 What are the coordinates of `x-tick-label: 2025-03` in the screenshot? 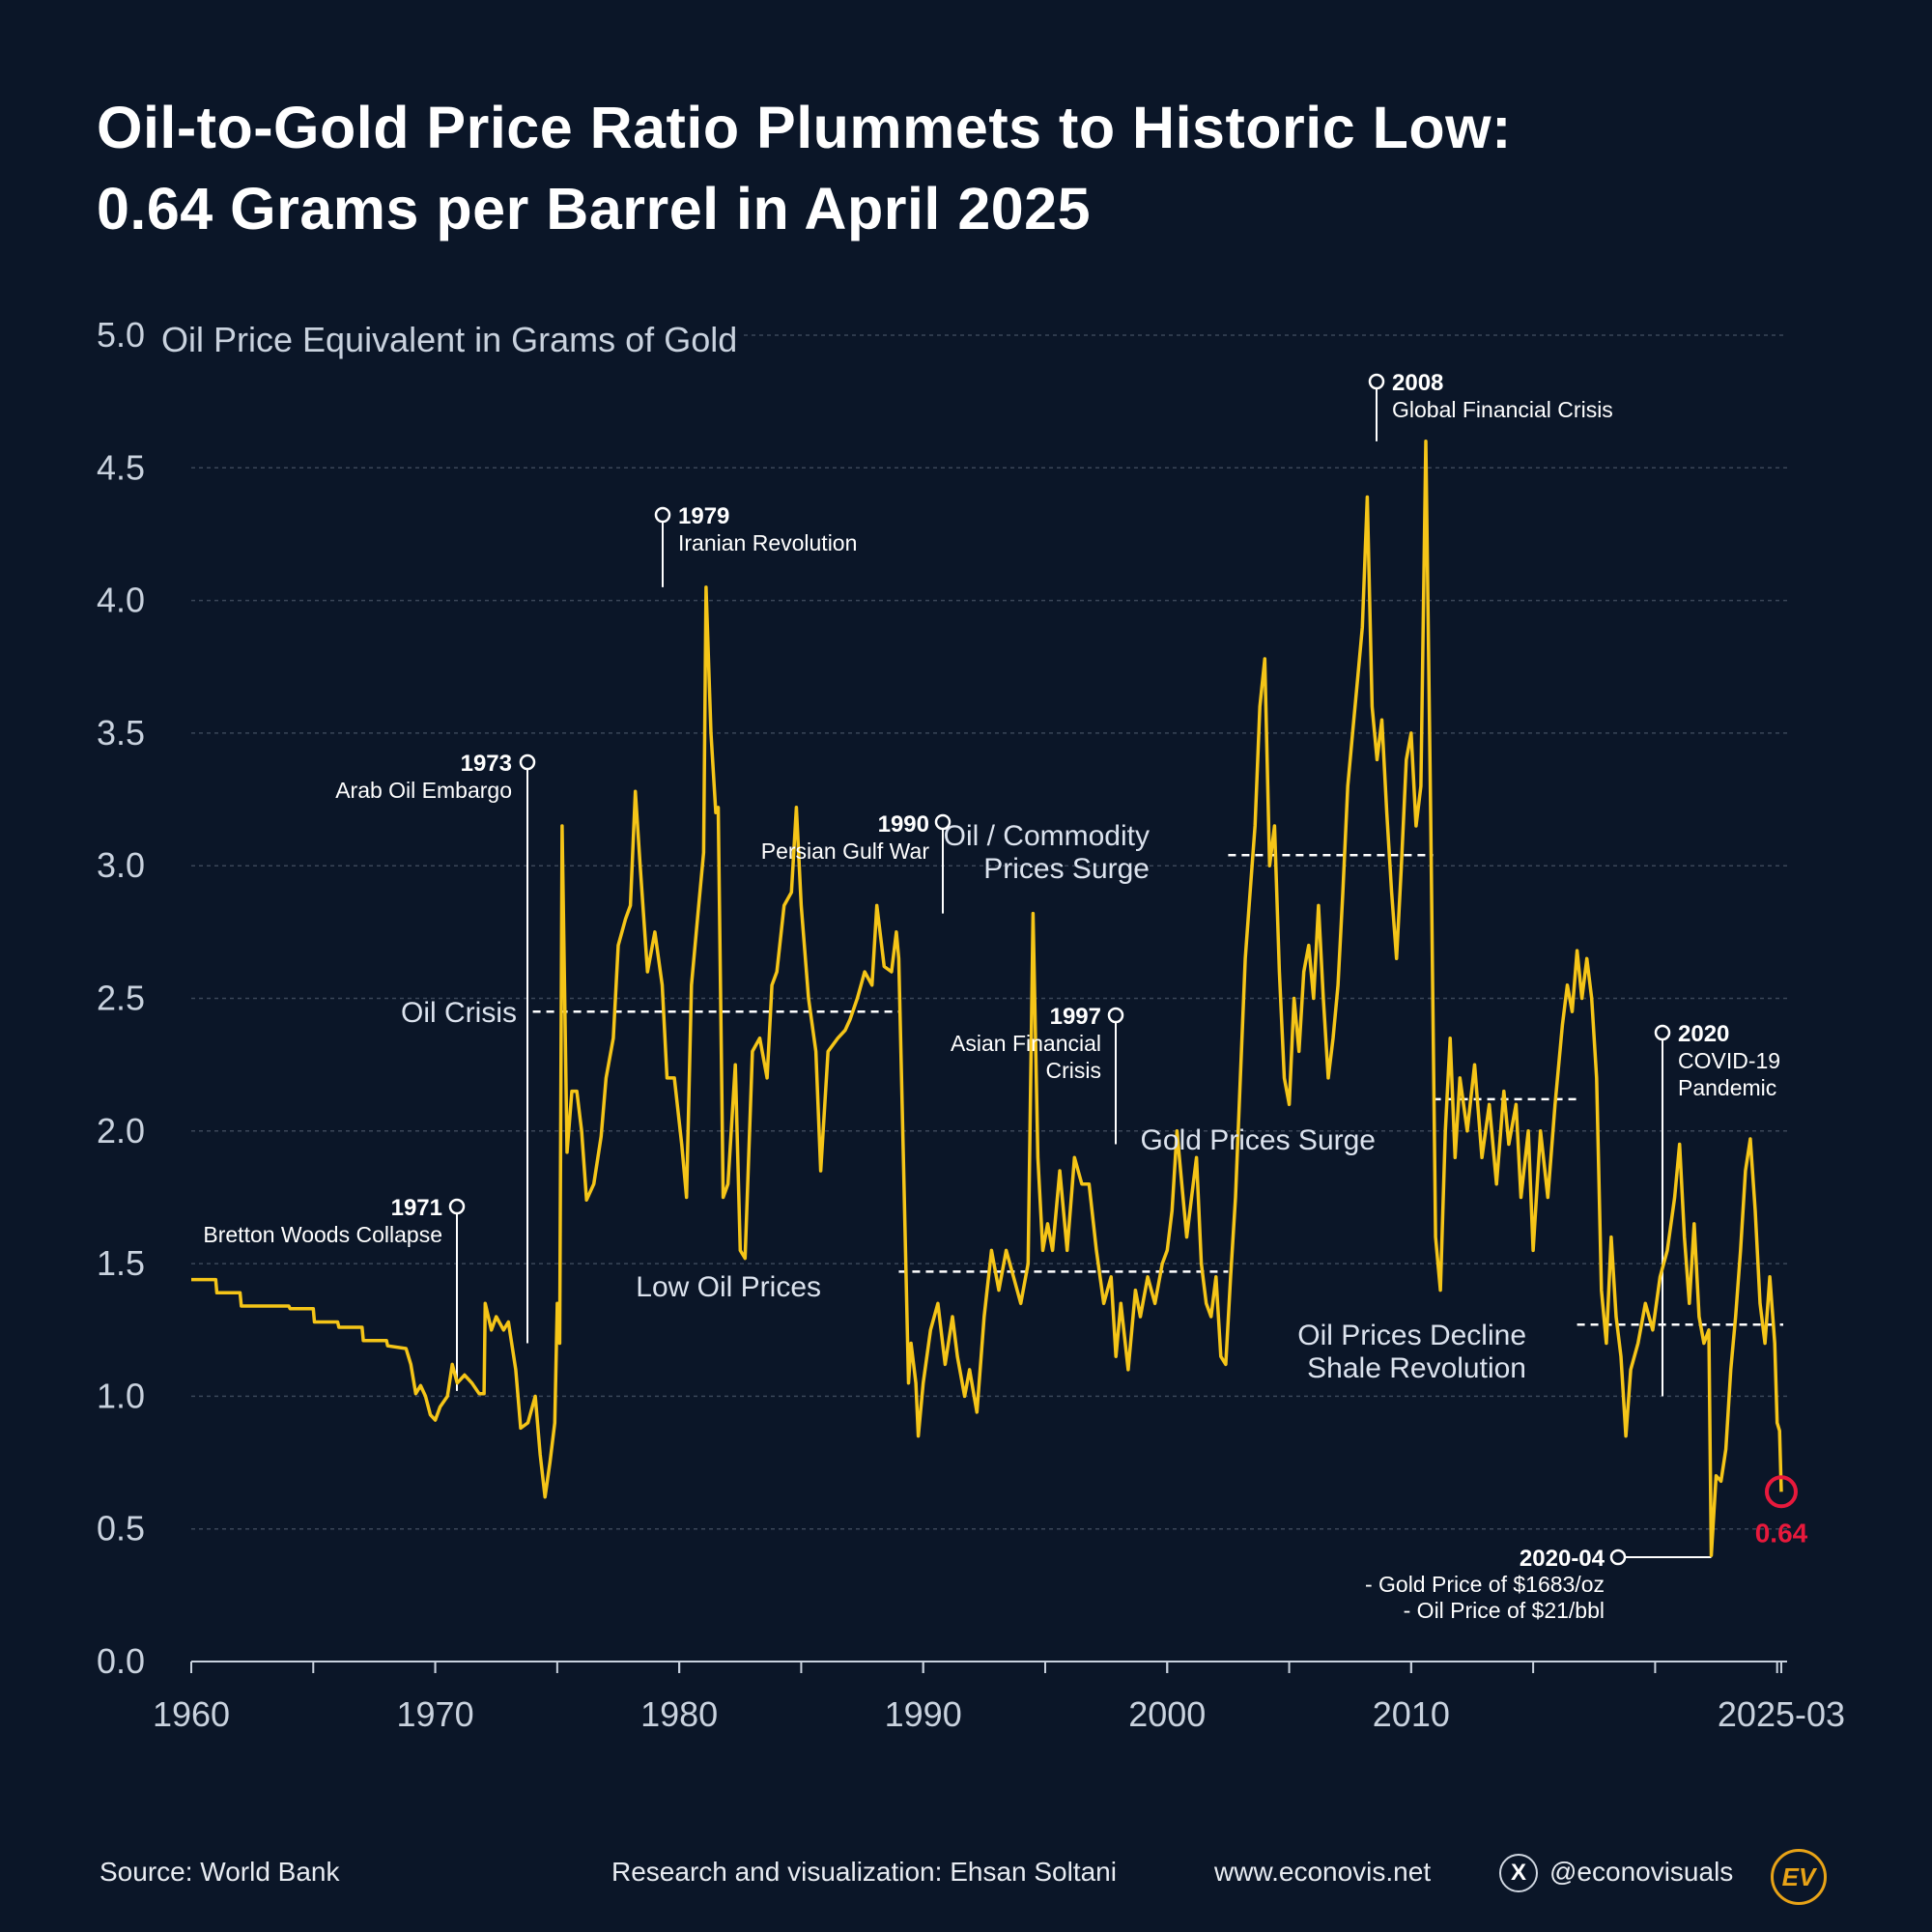 It's located at (1781, 1714).